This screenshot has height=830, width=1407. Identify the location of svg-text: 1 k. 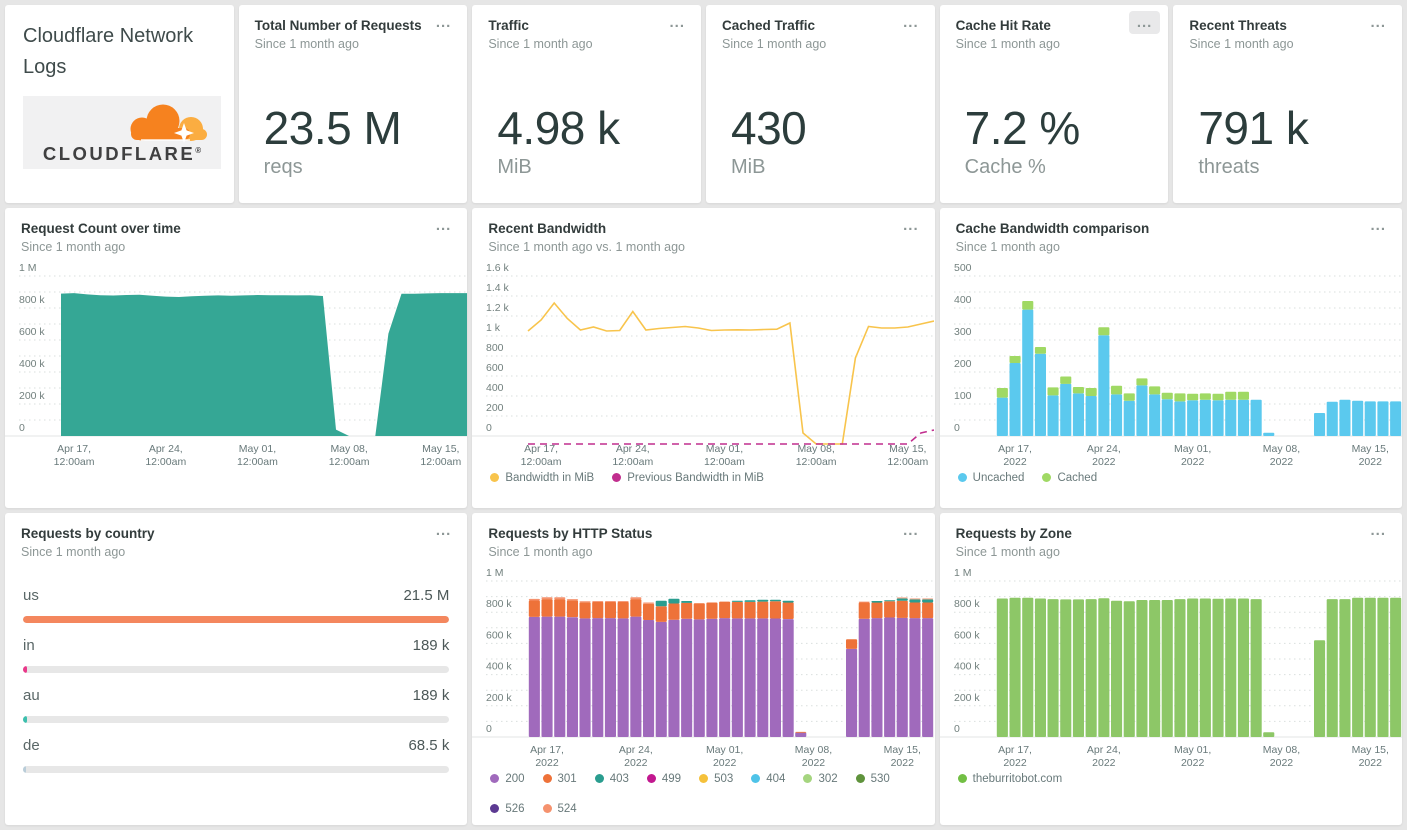
(493, 328).